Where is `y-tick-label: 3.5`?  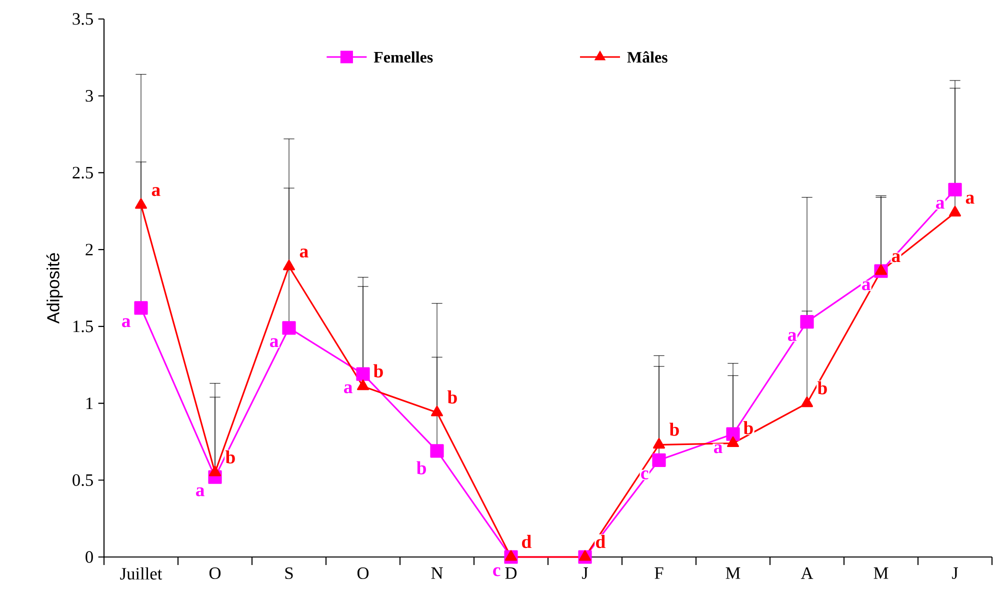 y-tick-label: 3.5 is located at coordinates (82, 19).